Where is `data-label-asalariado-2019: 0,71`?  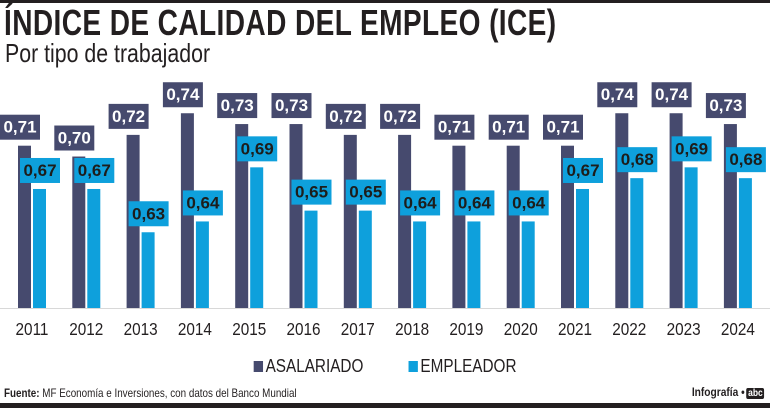
data-label-asalariado-2019: 0,71 is located at coordinates (454, 127).